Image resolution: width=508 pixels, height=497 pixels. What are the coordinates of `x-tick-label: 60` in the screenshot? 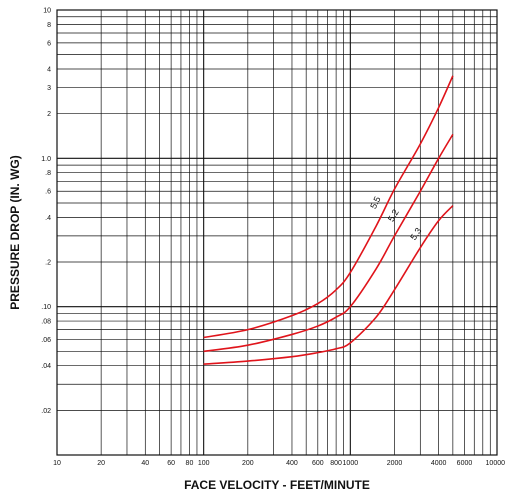 It's located at (171, 463).